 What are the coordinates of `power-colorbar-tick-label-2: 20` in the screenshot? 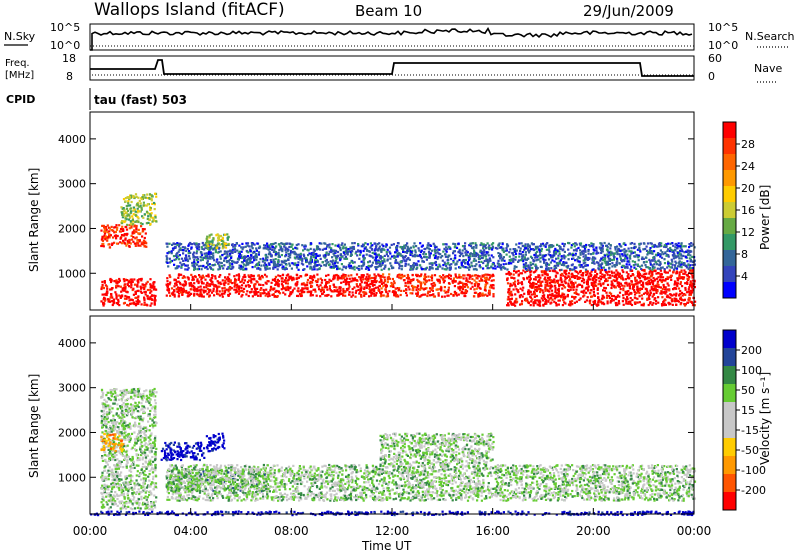 It's located at (748, 188).